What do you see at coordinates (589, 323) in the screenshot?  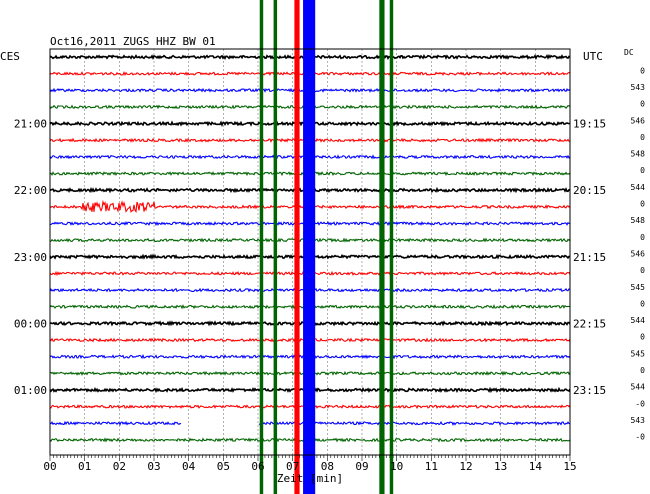 I see `right-hour-label: 22:15` at bounding box center [589, 323].